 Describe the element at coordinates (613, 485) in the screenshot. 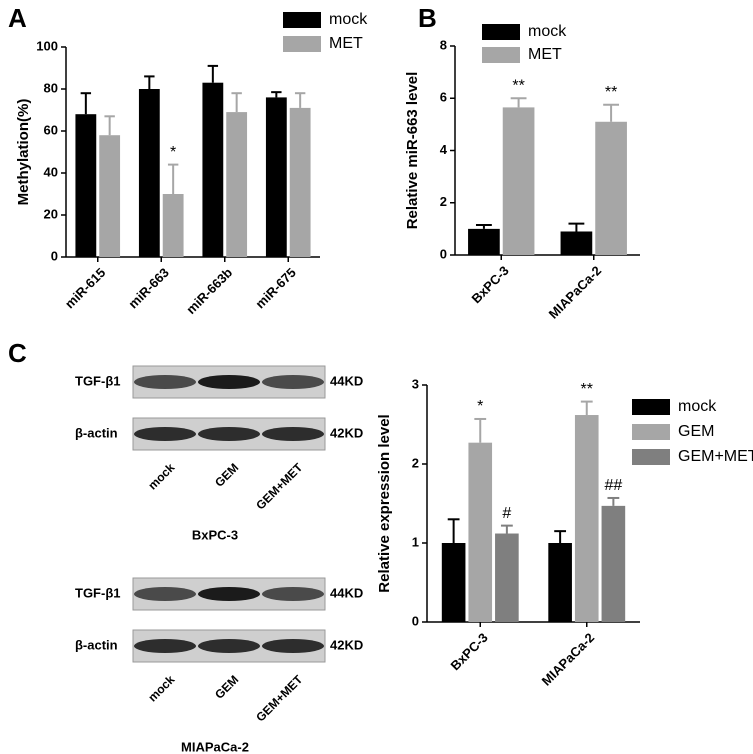

I see `annotation: ##` at that location.